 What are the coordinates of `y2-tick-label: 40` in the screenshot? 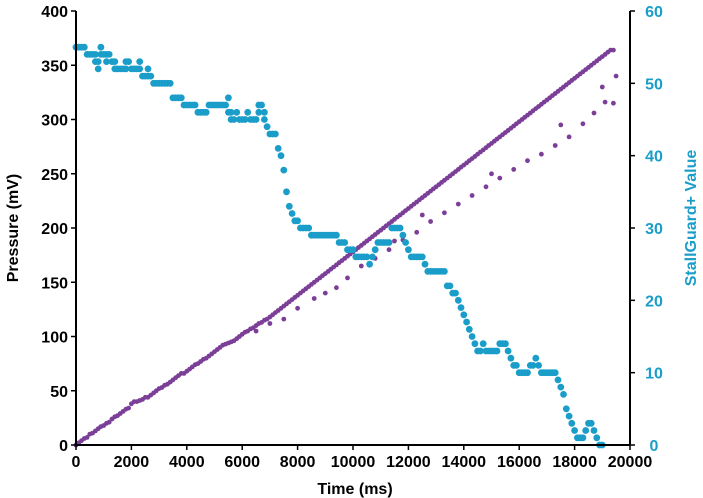 It's located at (654, 157).